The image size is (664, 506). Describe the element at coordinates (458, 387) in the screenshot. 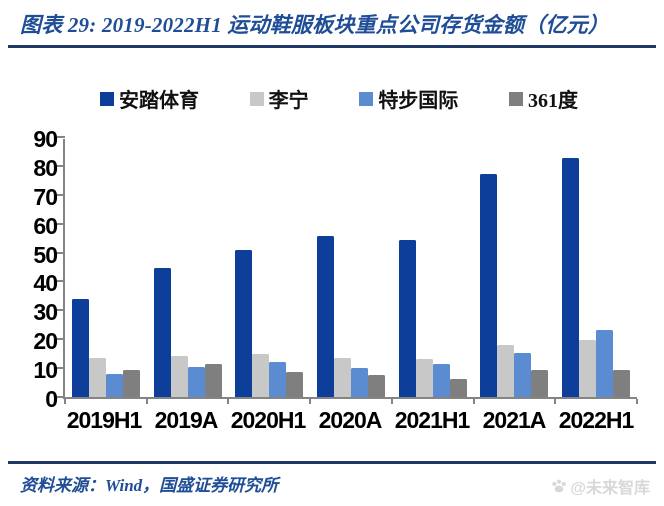

I see `bar-361度-2021H1` at that location.